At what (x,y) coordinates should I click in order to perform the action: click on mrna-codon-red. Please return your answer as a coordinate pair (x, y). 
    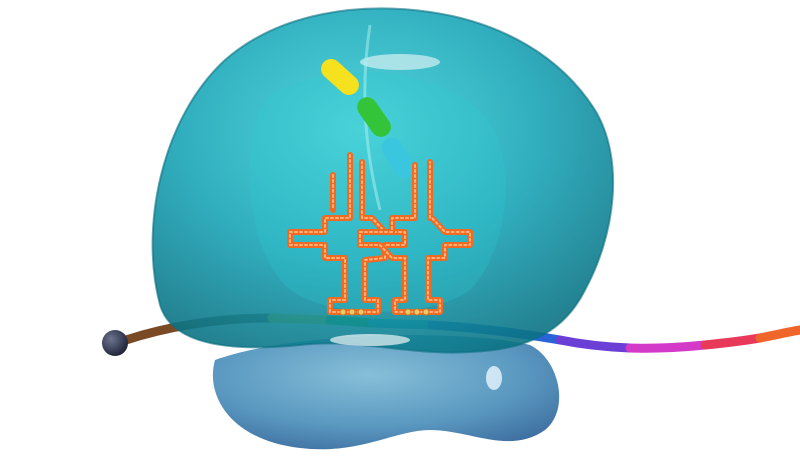
    Looking at the image, I should click on (732, 341).